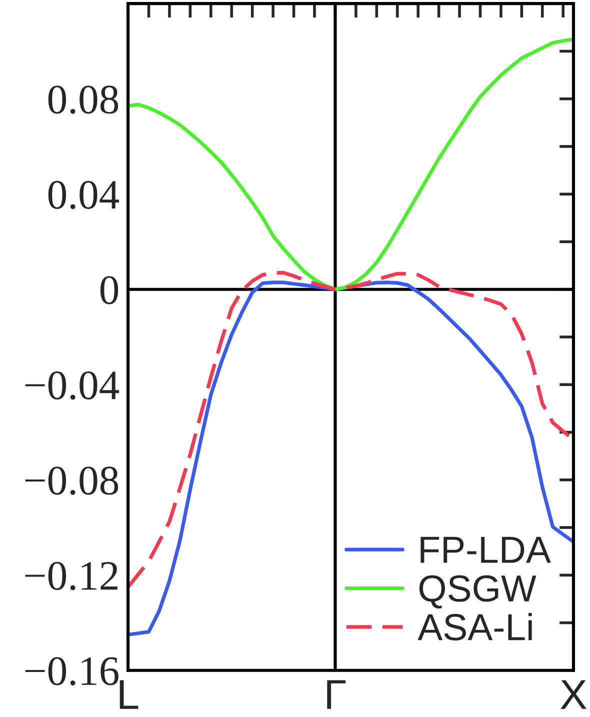  What do you see at coordinates (485, 549) in the screenshot?
I see `legend-label: FP-LDA` at bounding box center [485, 549].